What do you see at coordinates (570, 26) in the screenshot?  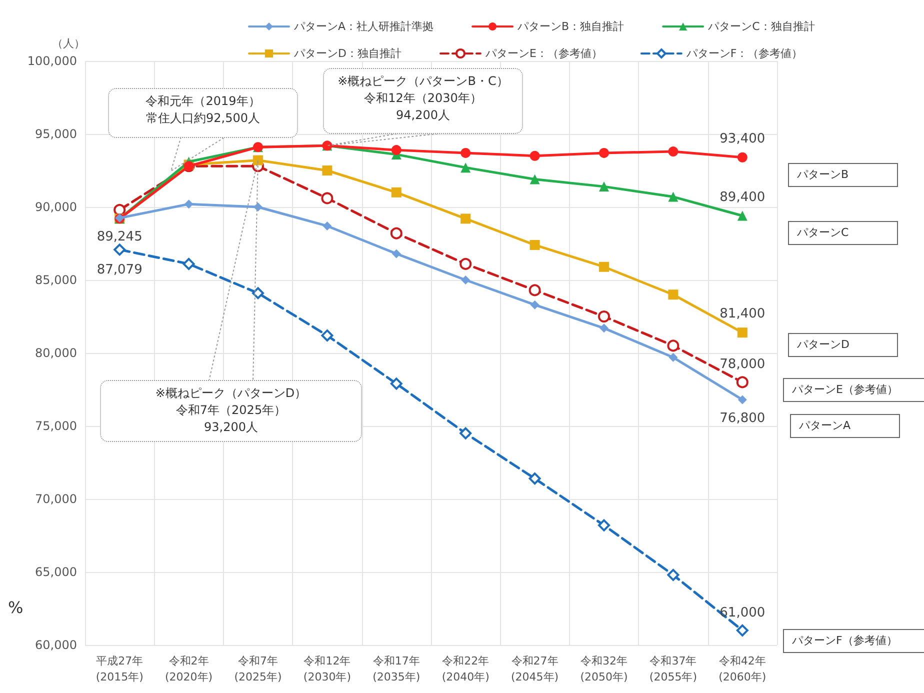 I see `legend-label: パターンB：独自推計` at bounding box center [570, 26].